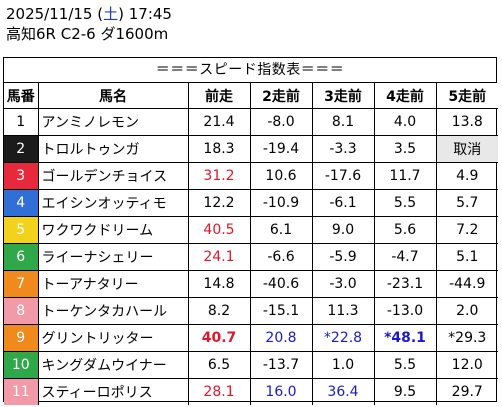 The image size is (502, 407). Describe the element at coordinates (466, 338) in the screenshot. I see `speed-index-cell: *29.3` at that location.